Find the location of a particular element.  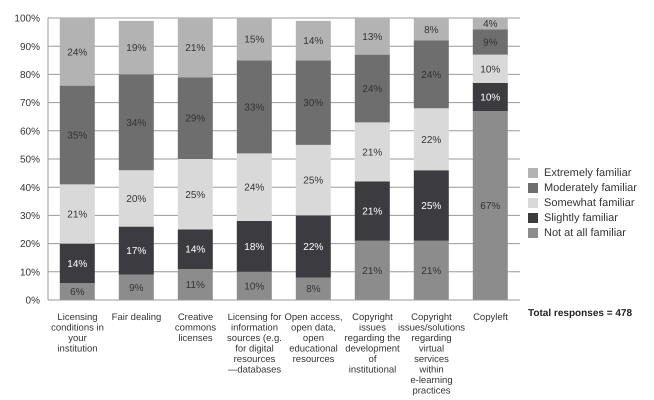

y-tick-label: 40% is located at coordinates (30, 188).